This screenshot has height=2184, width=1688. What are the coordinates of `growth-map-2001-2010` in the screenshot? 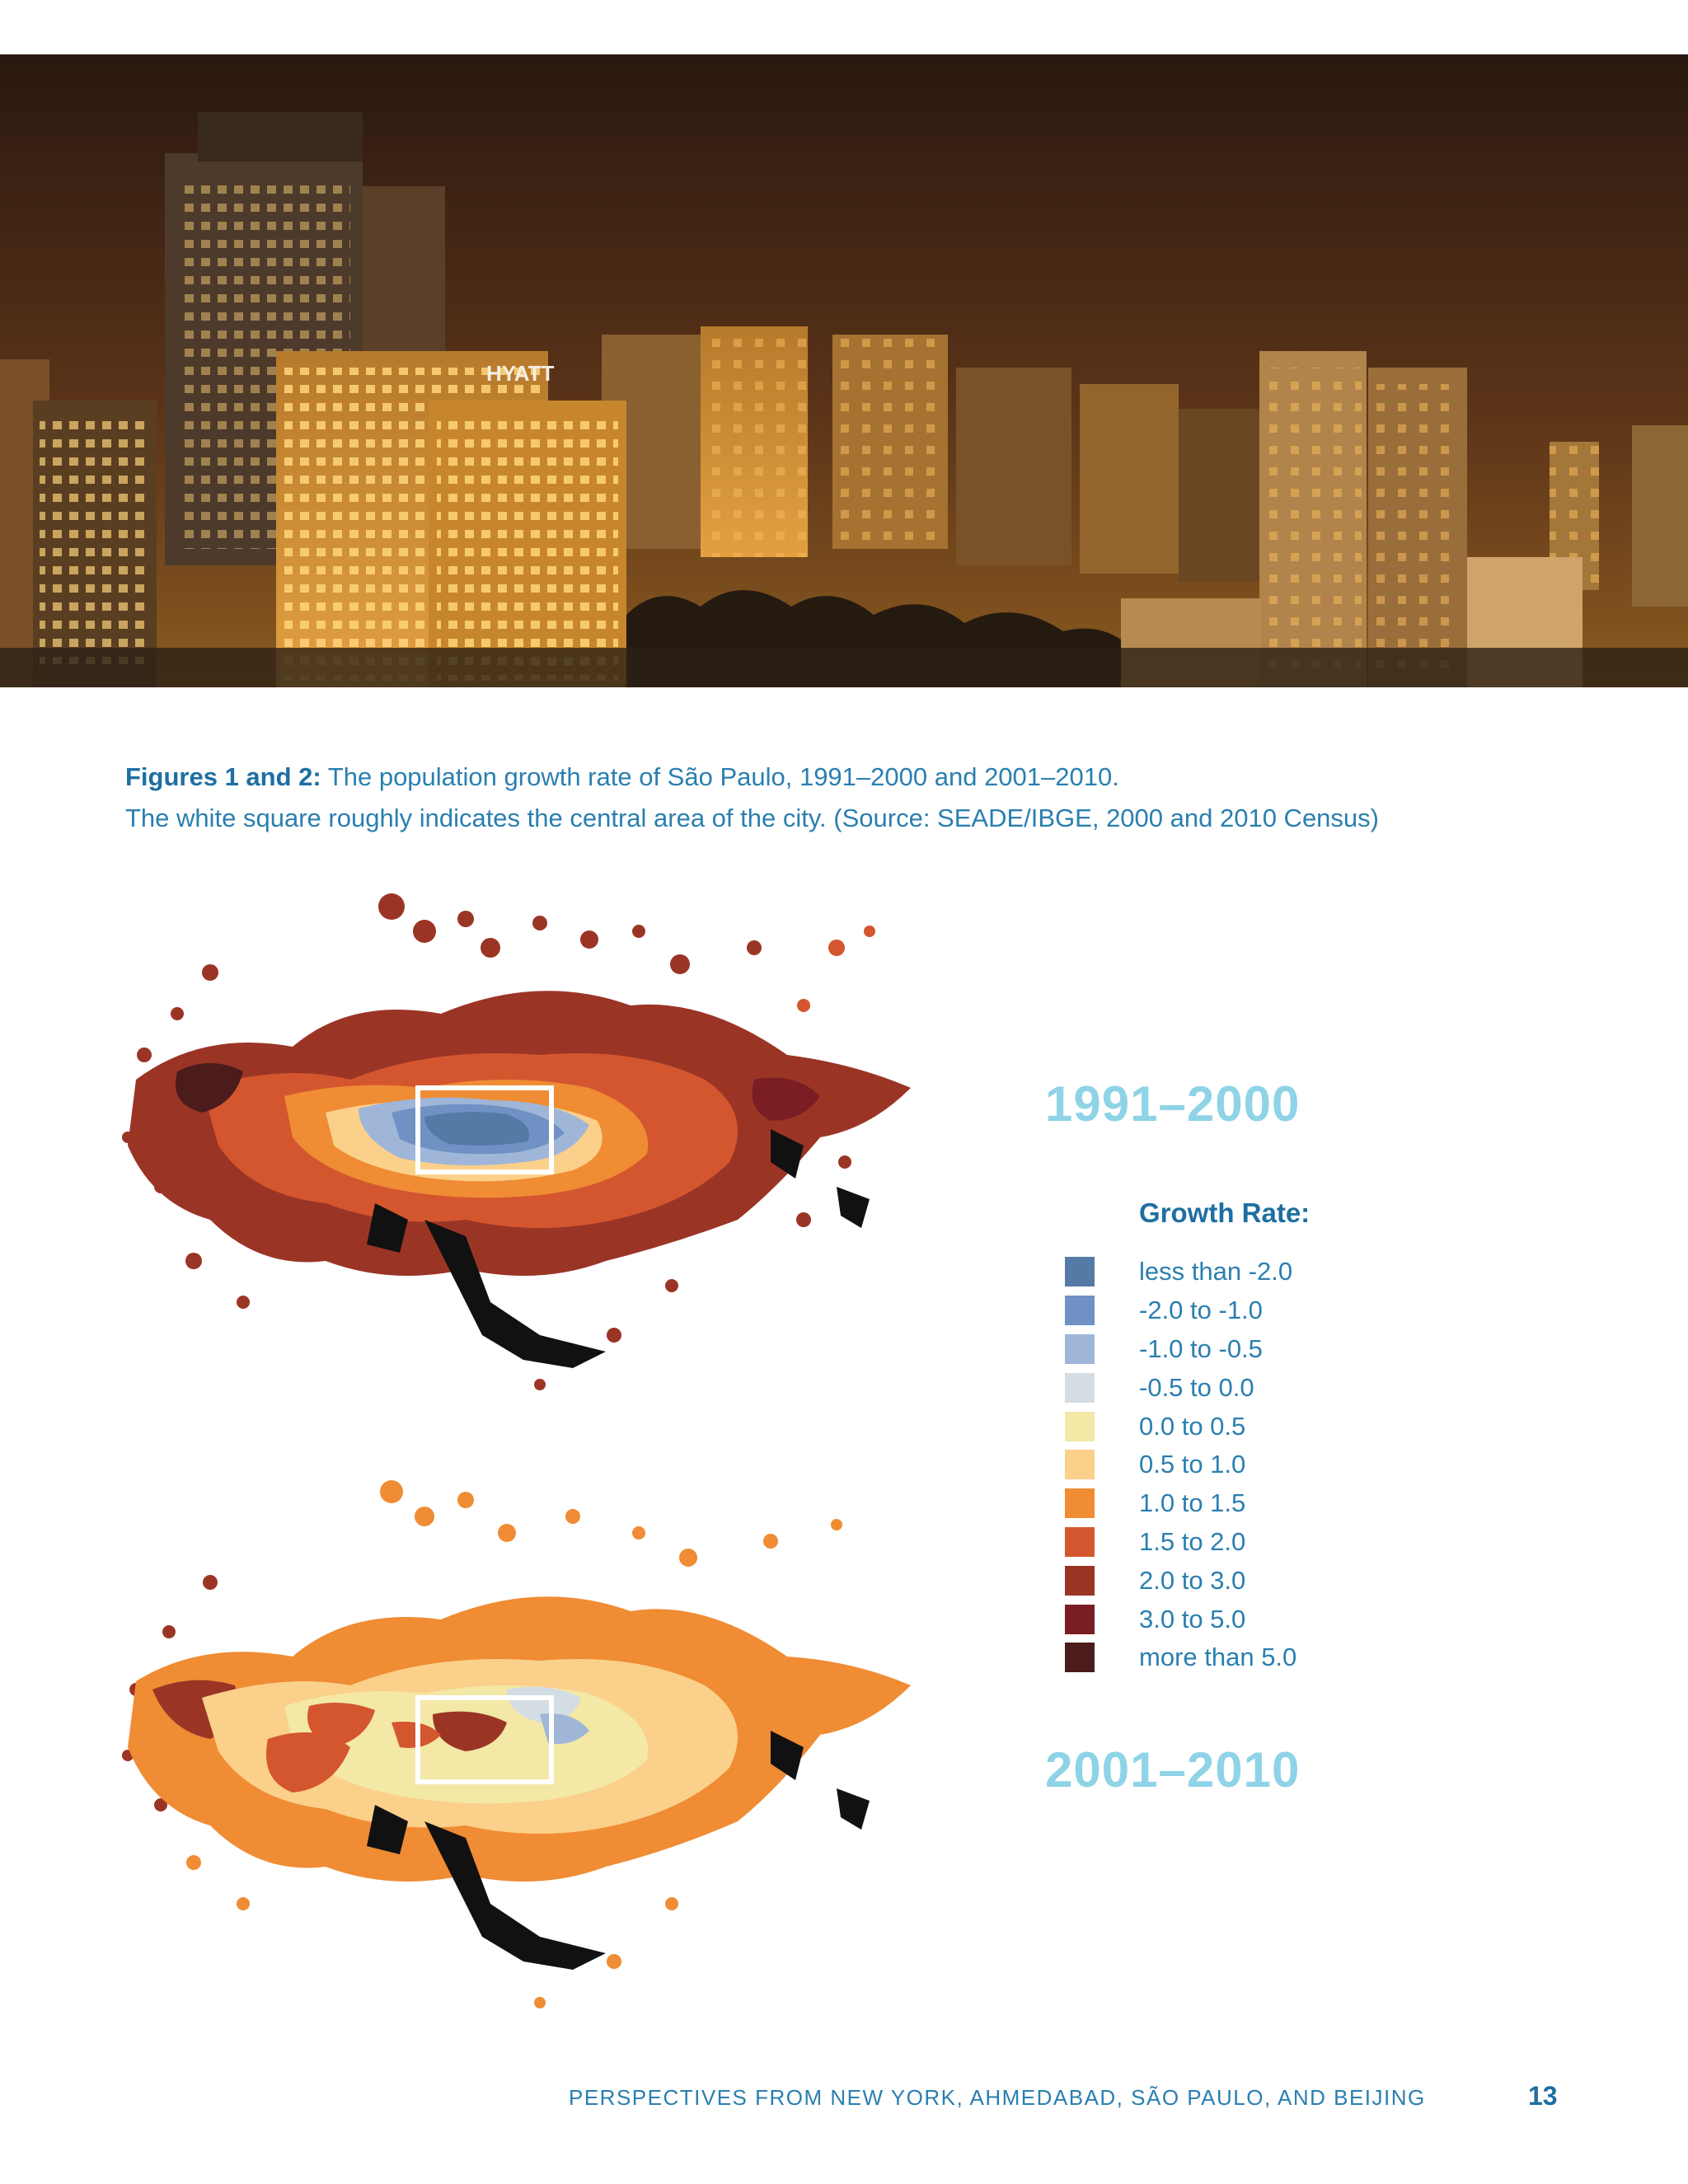 It's located at (516, 1744).